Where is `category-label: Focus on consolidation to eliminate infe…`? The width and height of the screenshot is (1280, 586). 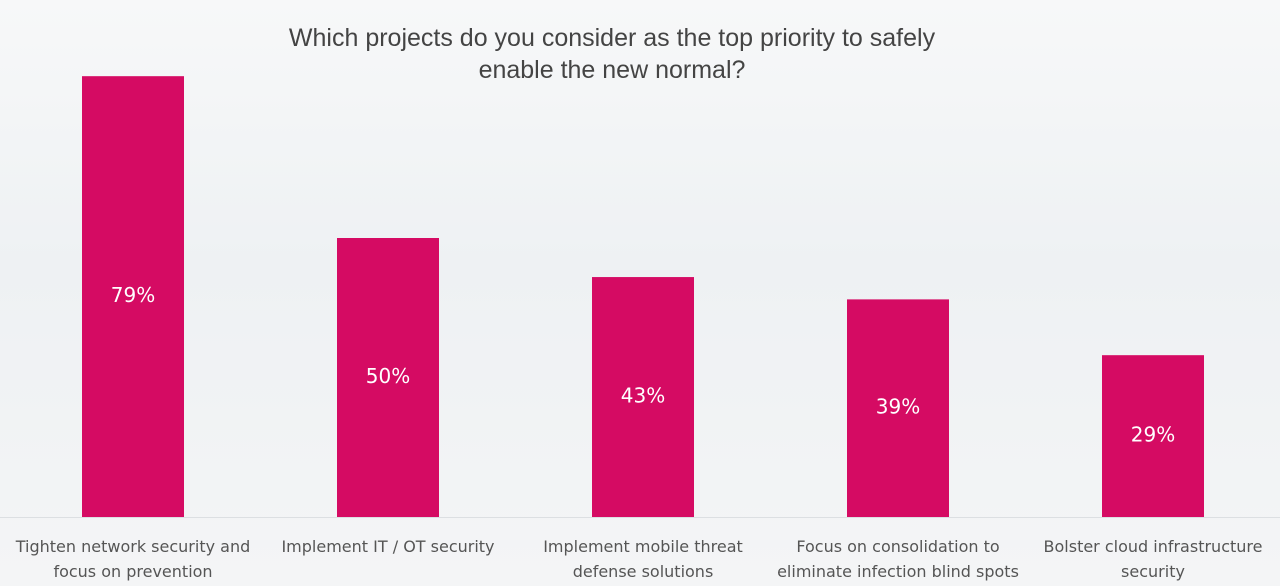
category-label: Focus on consolidation to eliminate infe… is located at coordinates (898, 559).